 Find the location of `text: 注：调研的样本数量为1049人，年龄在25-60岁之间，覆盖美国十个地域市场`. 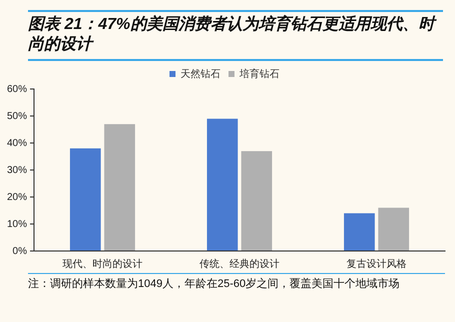

text: 注：调研的样本数量为1049人，年龄在25-60岁之间，覆盖美国十个地域市场 is located at coordinates (236, 282).